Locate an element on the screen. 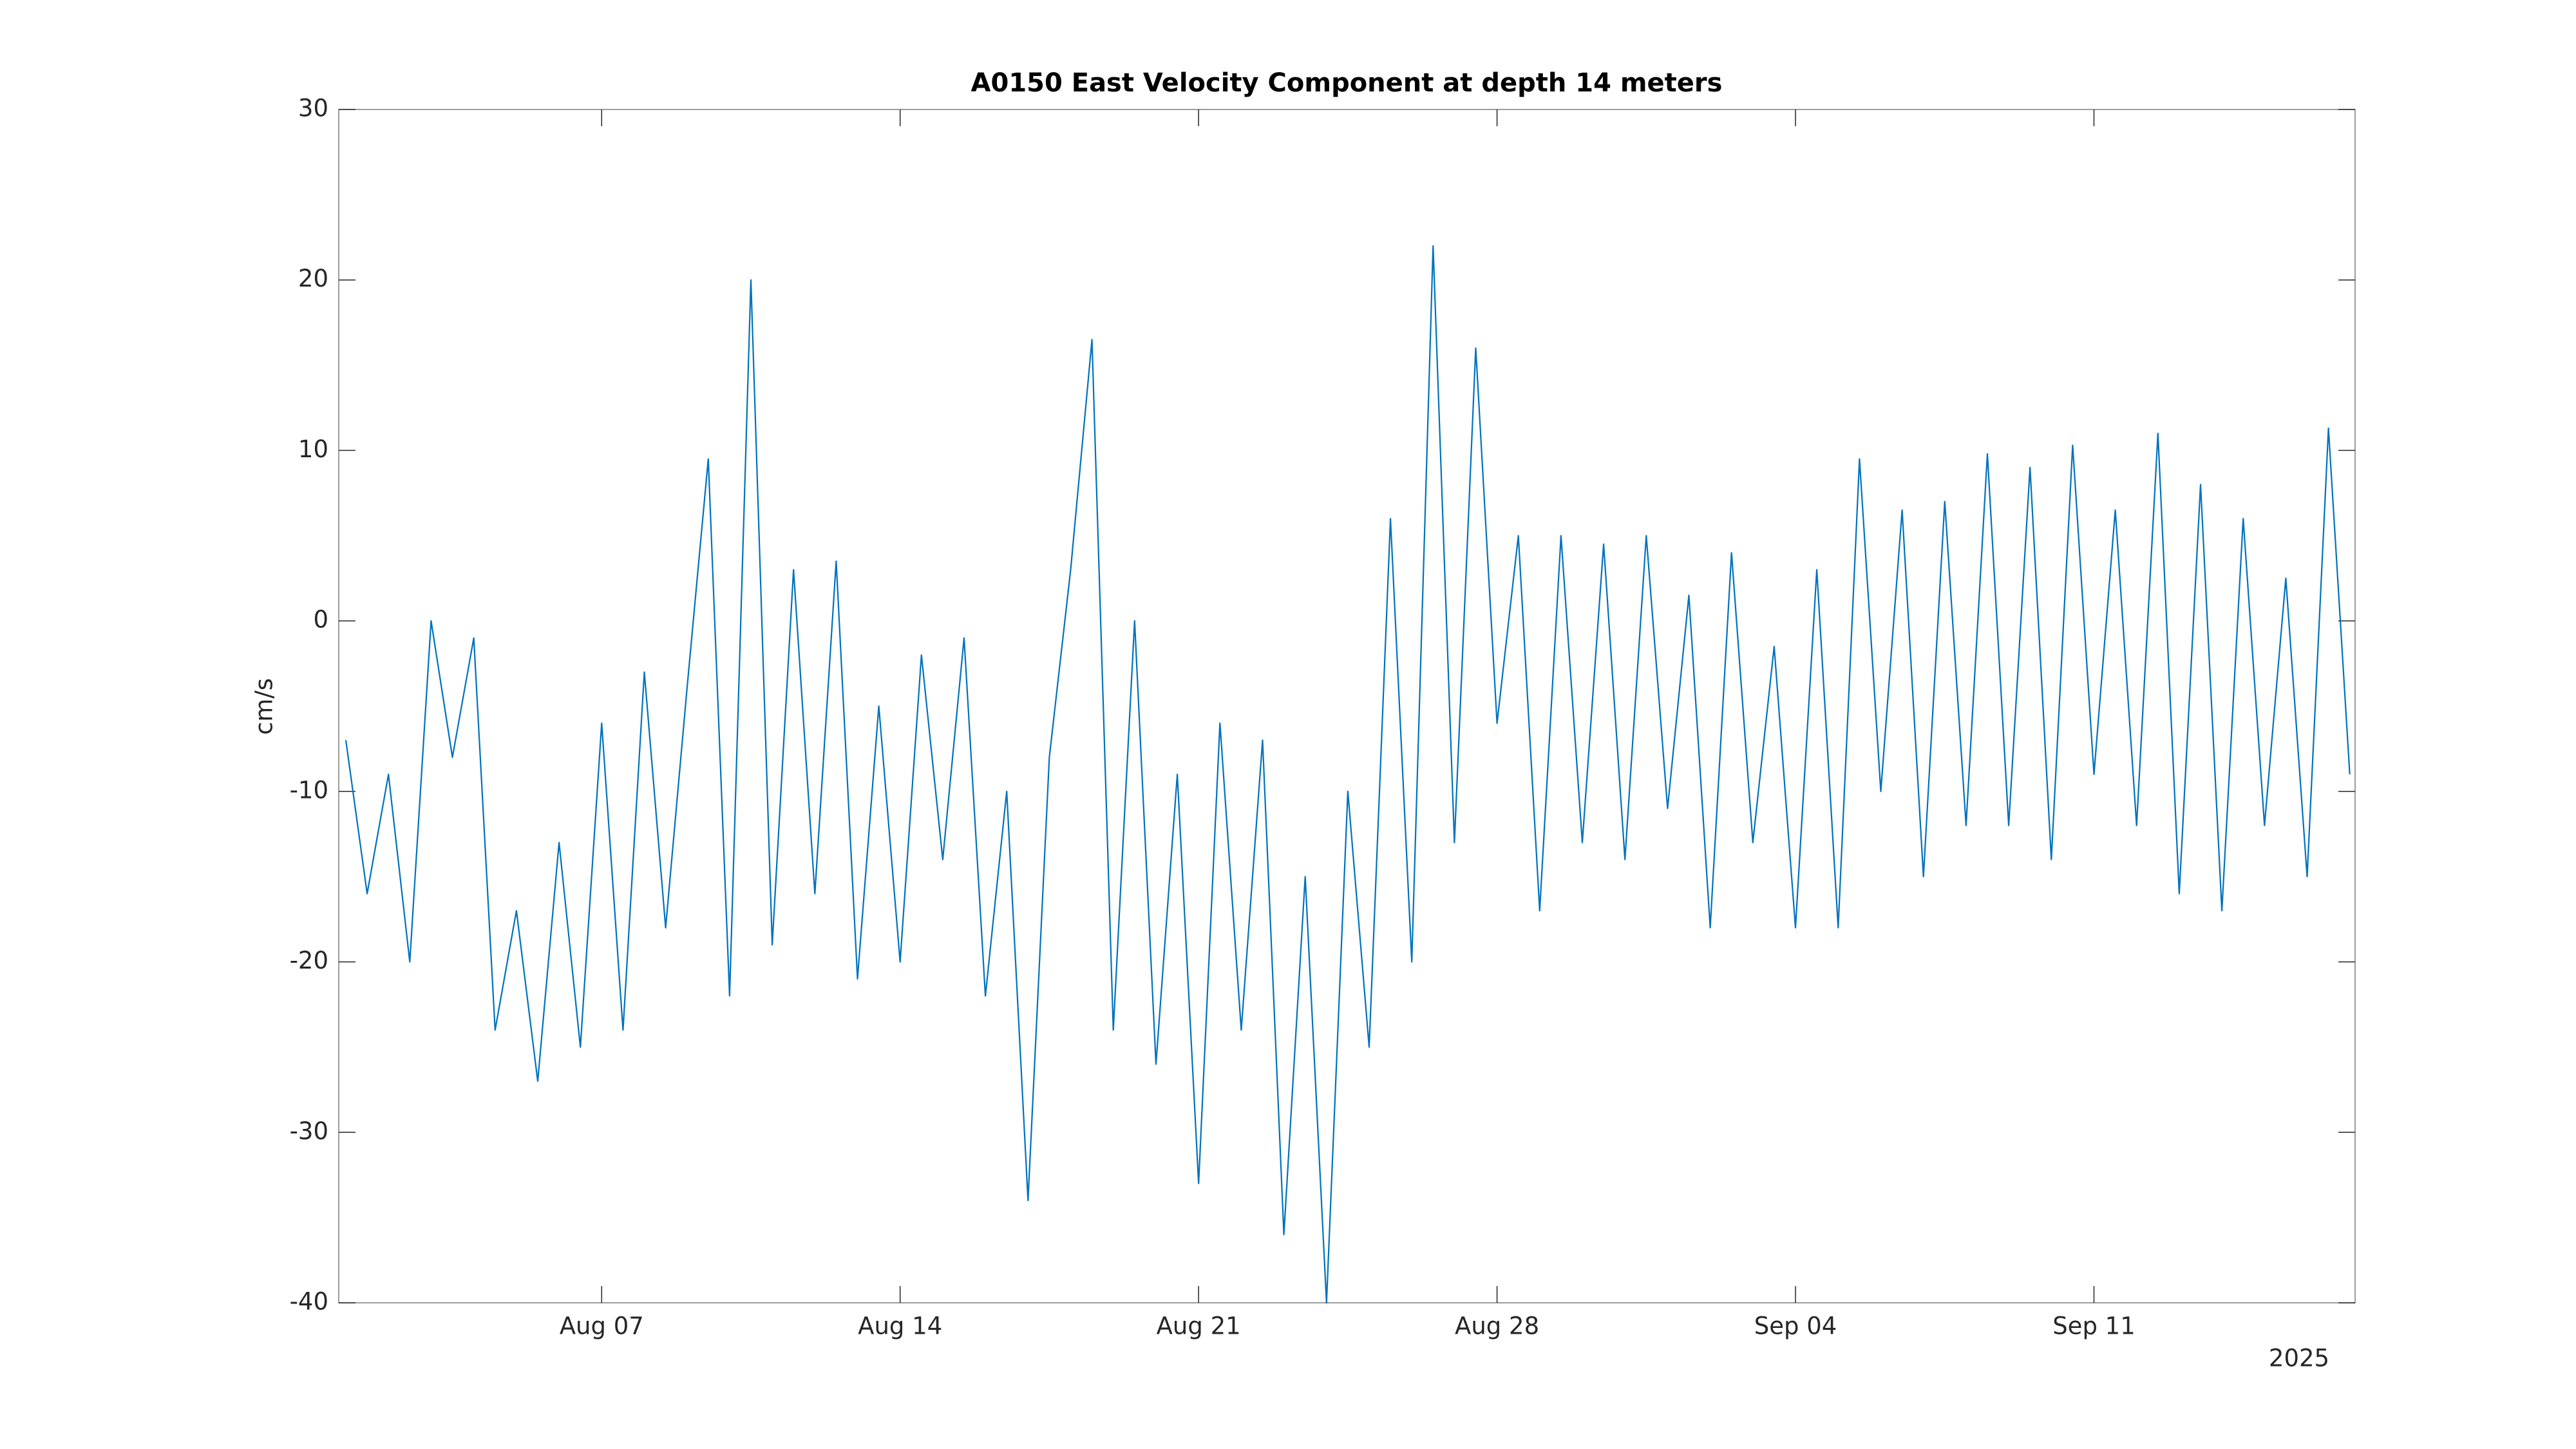  y-axis-label: cm/s is located at coordinates (264, 707).